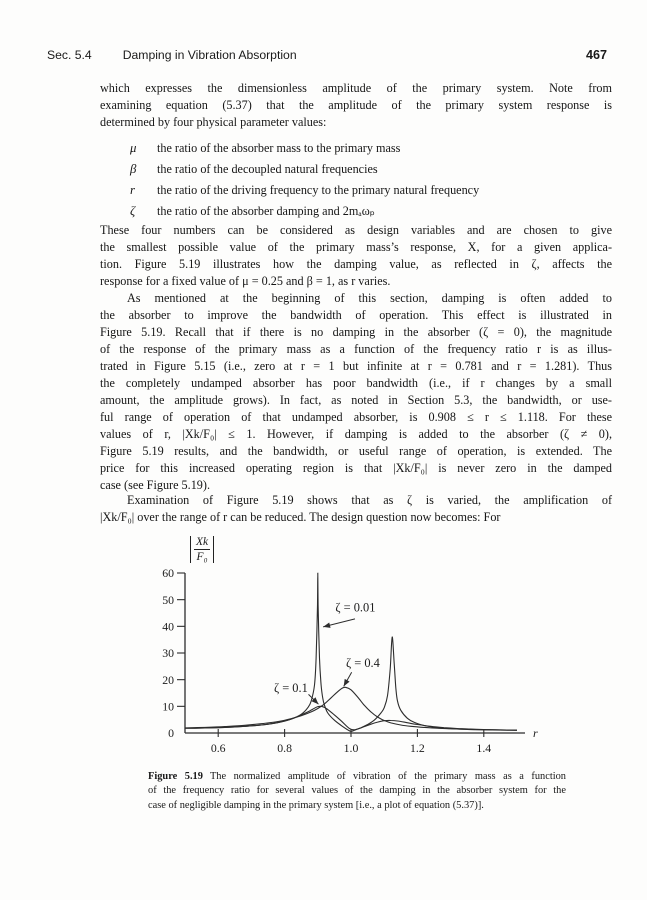  I want to click on param-symbol: β, so click(133, 169).